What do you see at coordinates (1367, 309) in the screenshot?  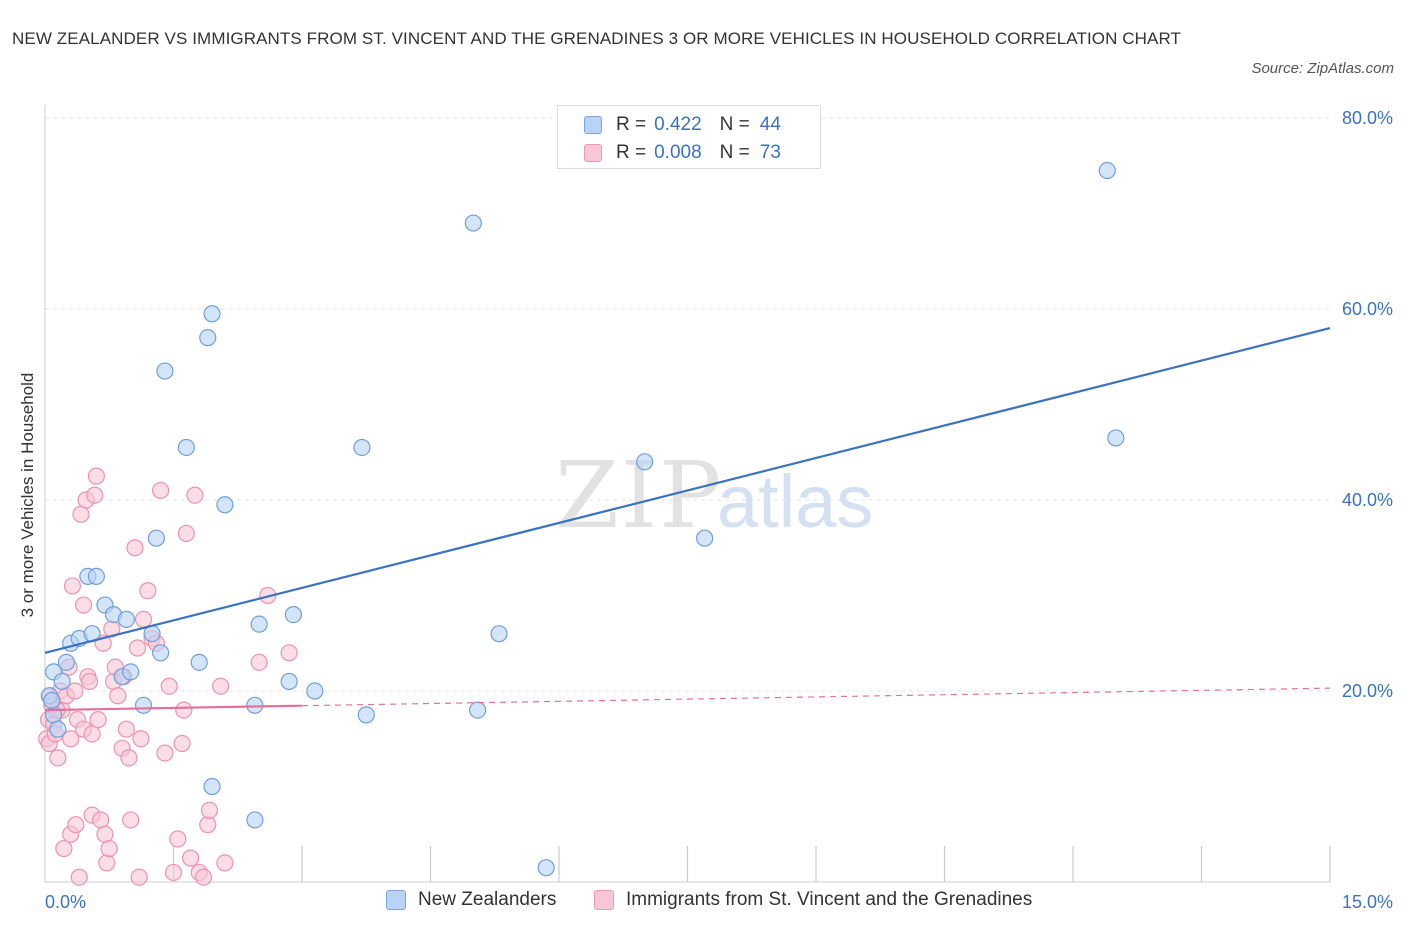 I see `y-tick-label: 60.0%` at bounding box center [1367, 309].